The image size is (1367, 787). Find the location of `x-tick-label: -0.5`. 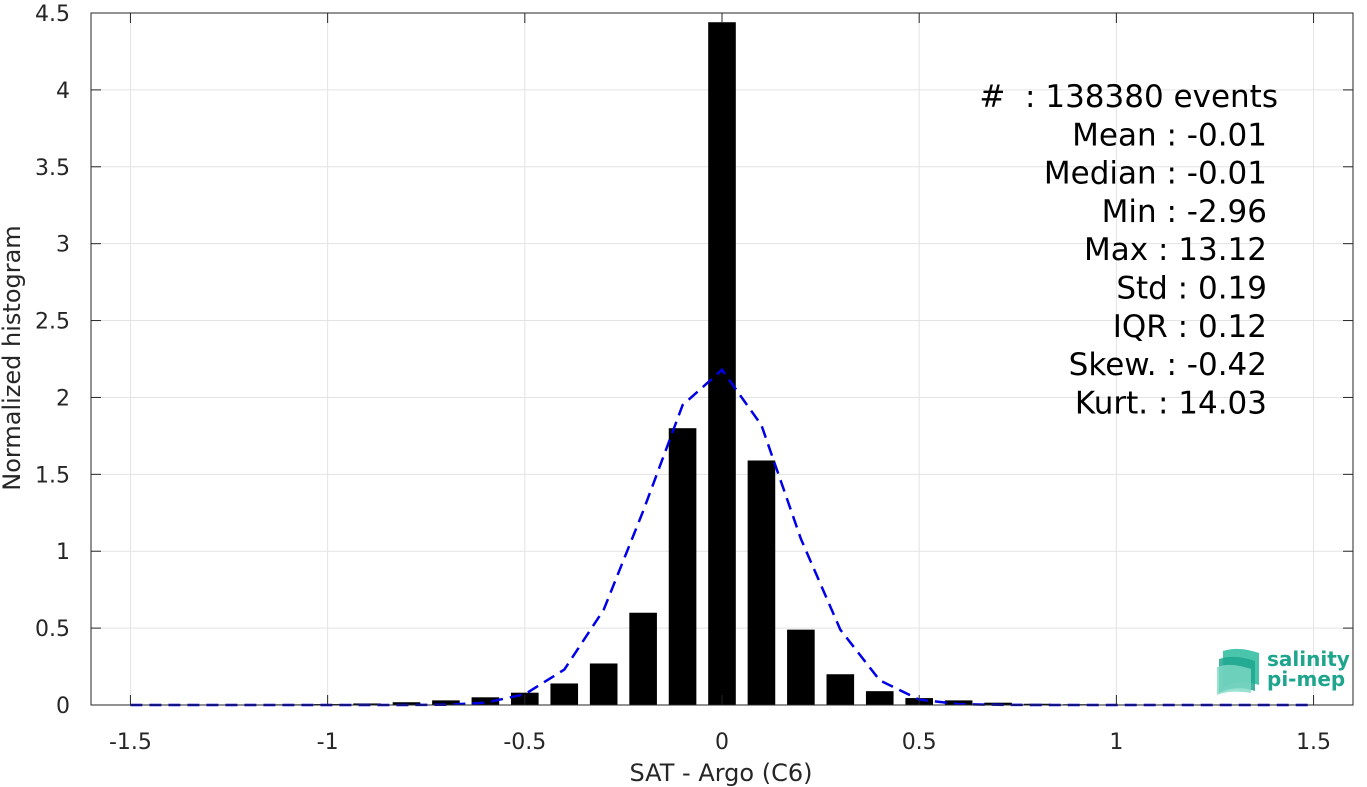

x-tick-label: -0.5 is located at coordinates (524, 742).